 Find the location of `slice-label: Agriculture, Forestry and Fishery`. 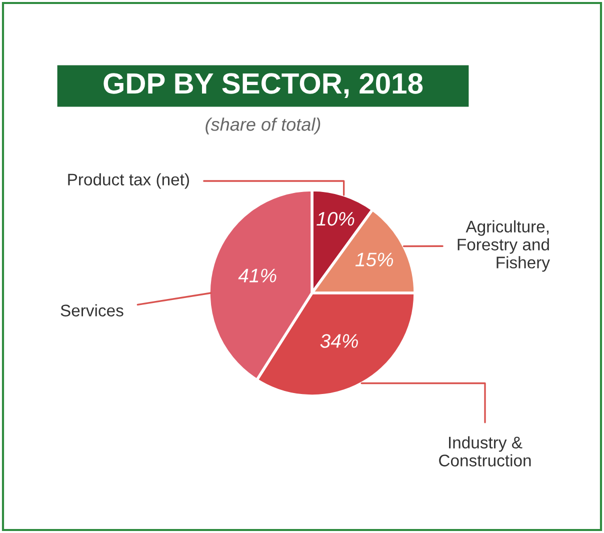

slice-label: Agriculture, Forestry and Fishery is located at coordinates (504, 246).